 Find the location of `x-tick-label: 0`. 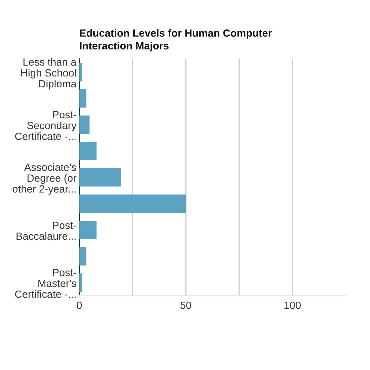

x-tick-label: 0 is located at coordinates (79, 306).